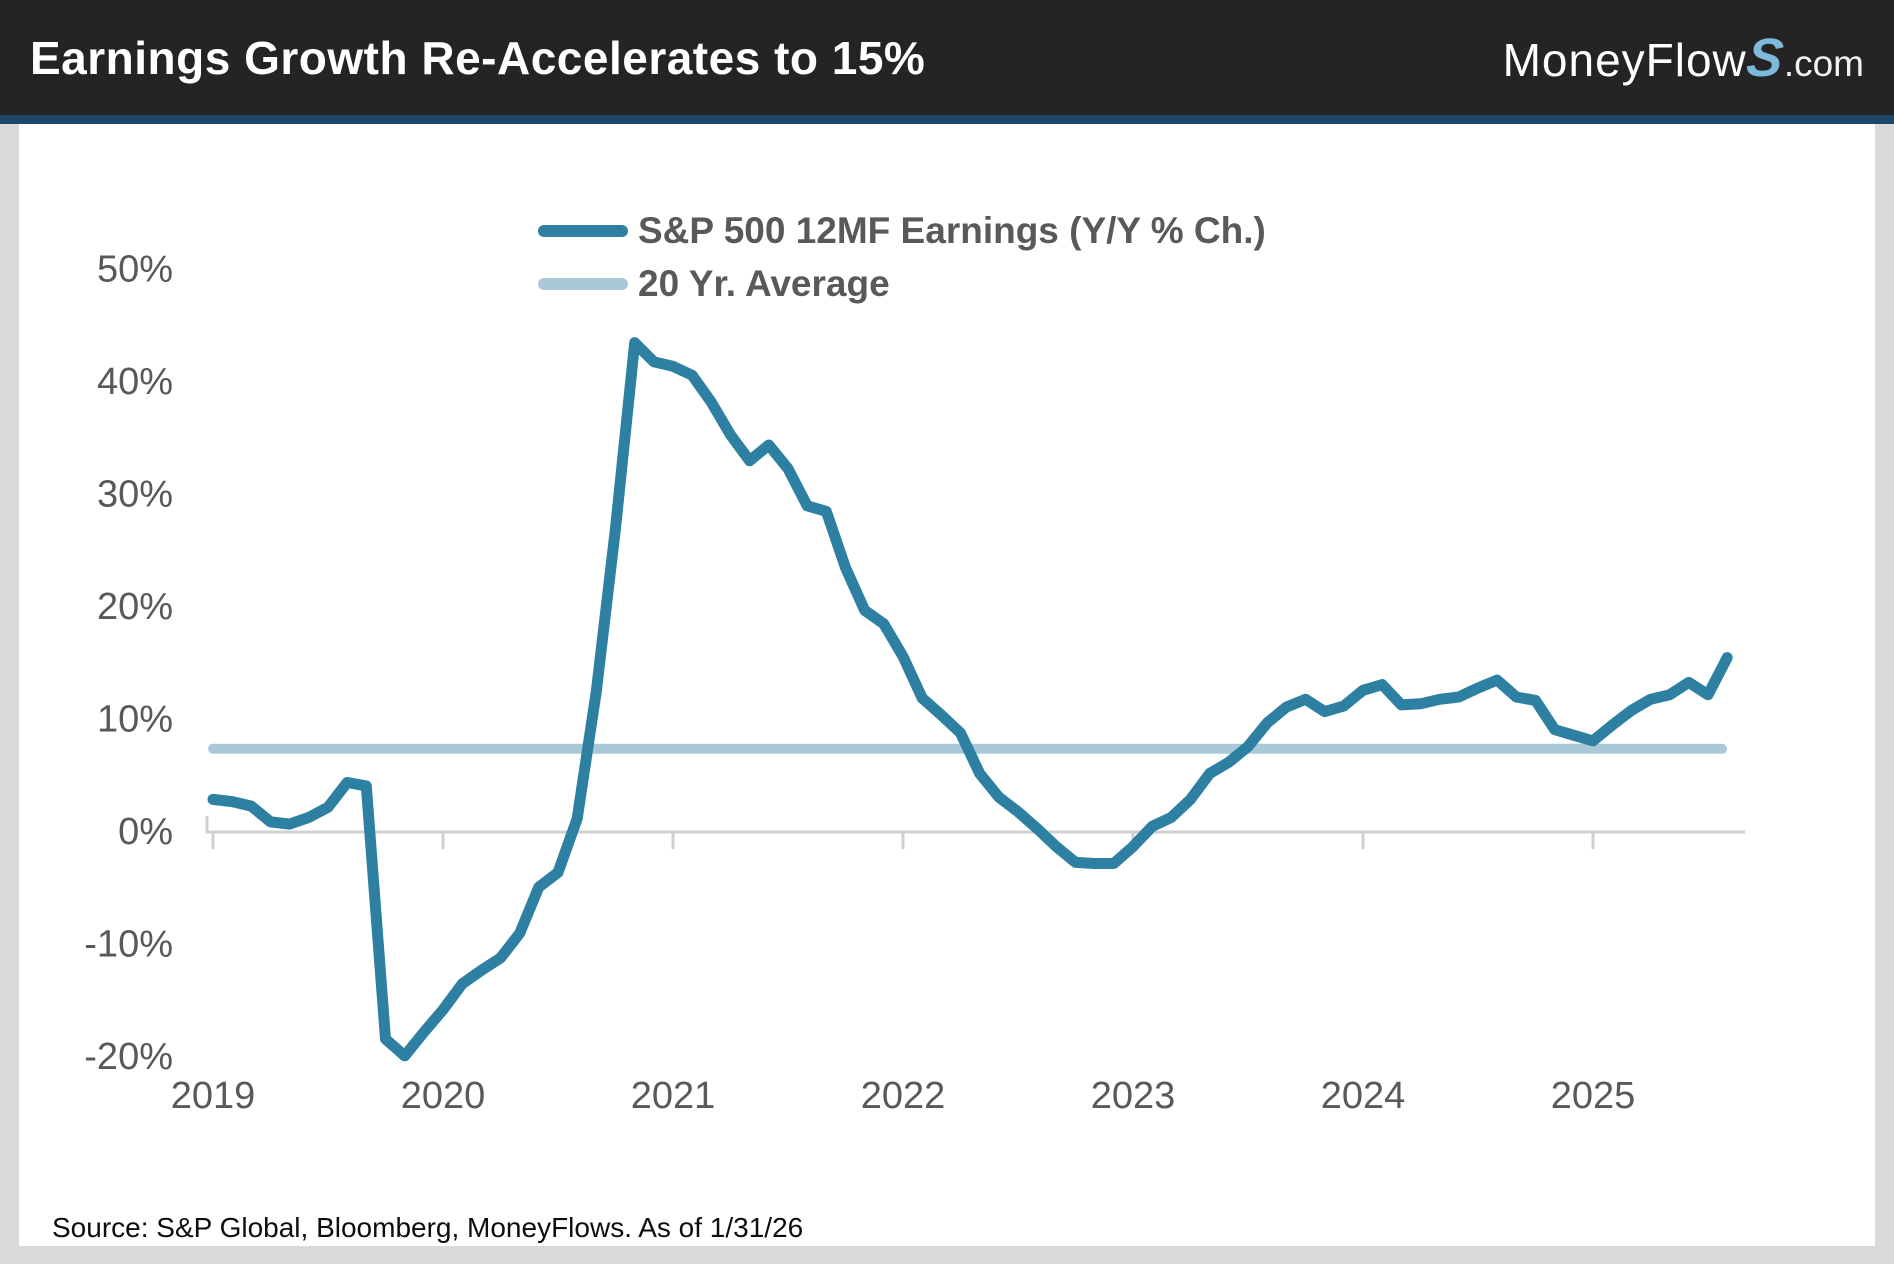 Image resolution: width=1894 pixels, height=1264 pixels. I want to click on y-tick-label: -20%, so click(128, 1057).